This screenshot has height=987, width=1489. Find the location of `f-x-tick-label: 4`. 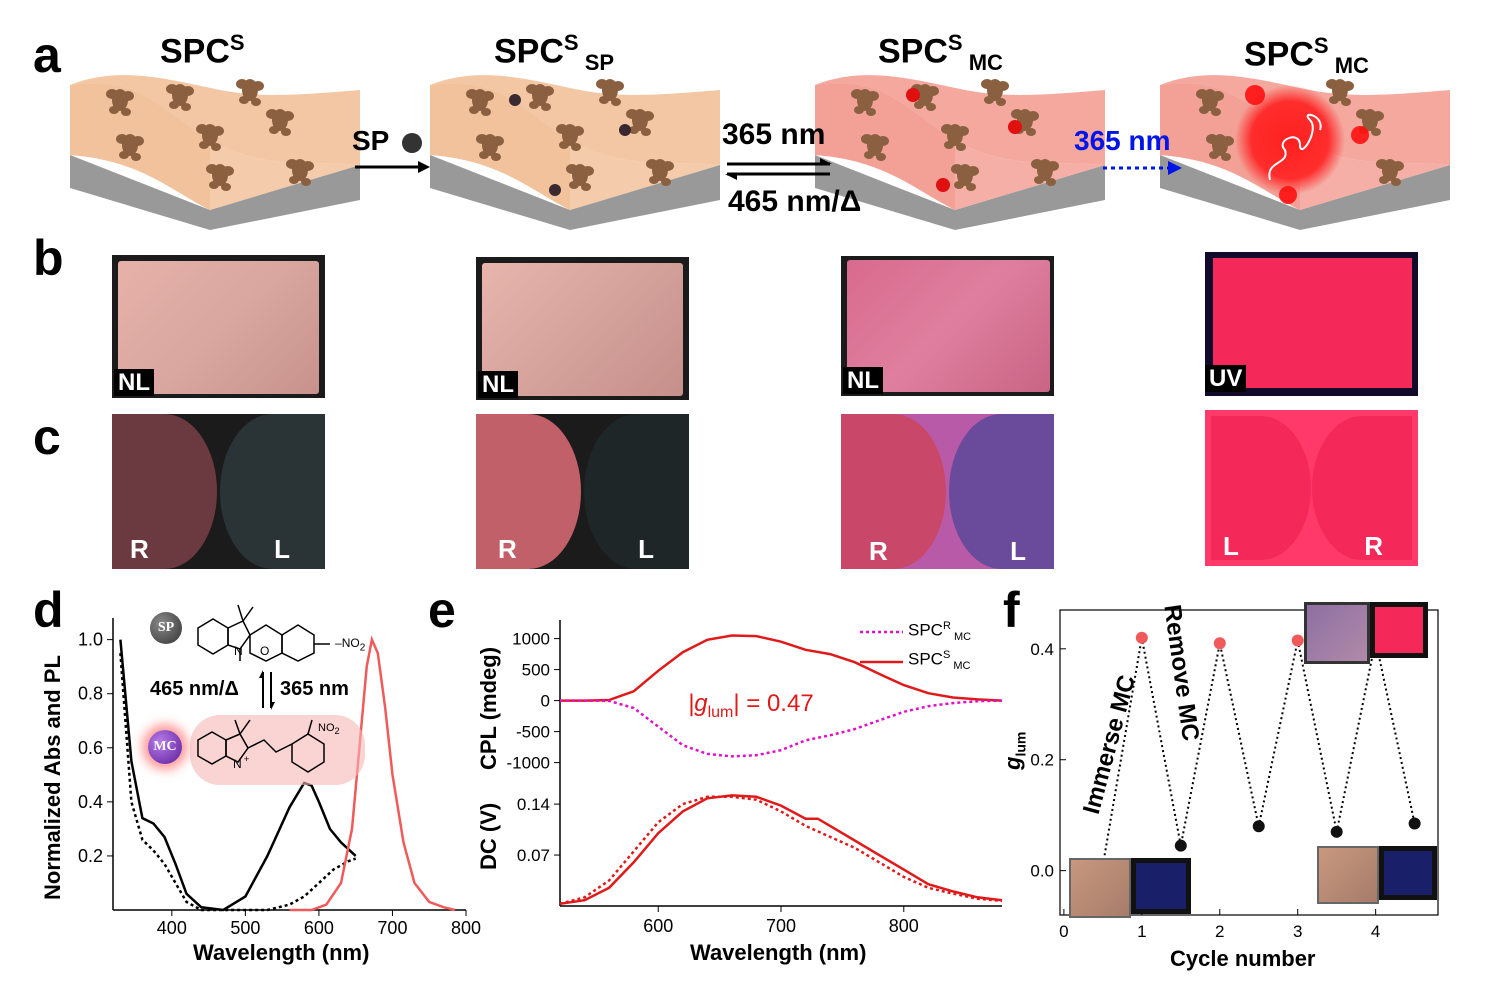

f-x-tick-label: 4 is located at coordinates (1375, 931).